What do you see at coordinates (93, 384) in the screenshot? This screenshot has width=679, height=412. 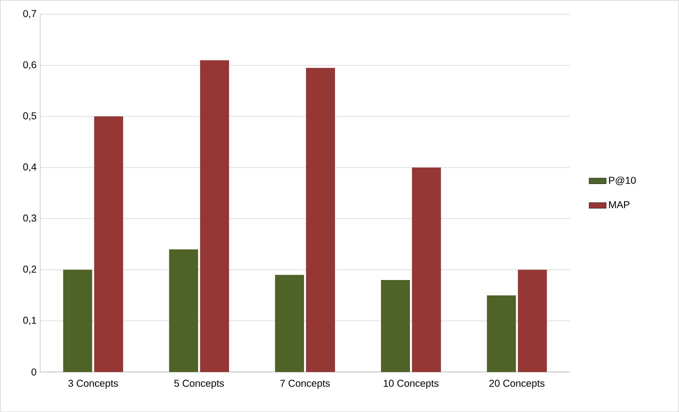 I see `x-tick-label: 3 Concepts` at bounding box center [93, 384].